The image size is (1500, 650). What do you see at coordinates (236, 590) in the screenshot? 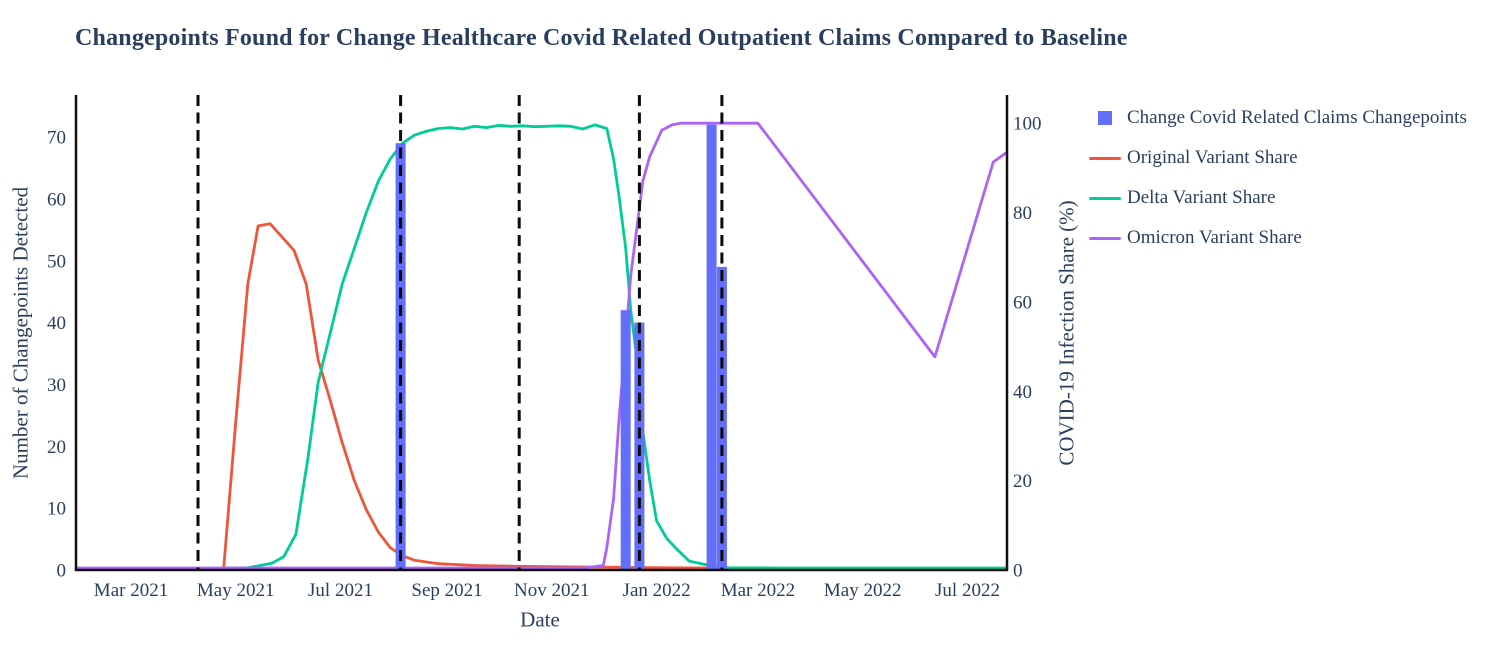
I see `x-tick-label: May 2021` at bounding box center [236, 590].